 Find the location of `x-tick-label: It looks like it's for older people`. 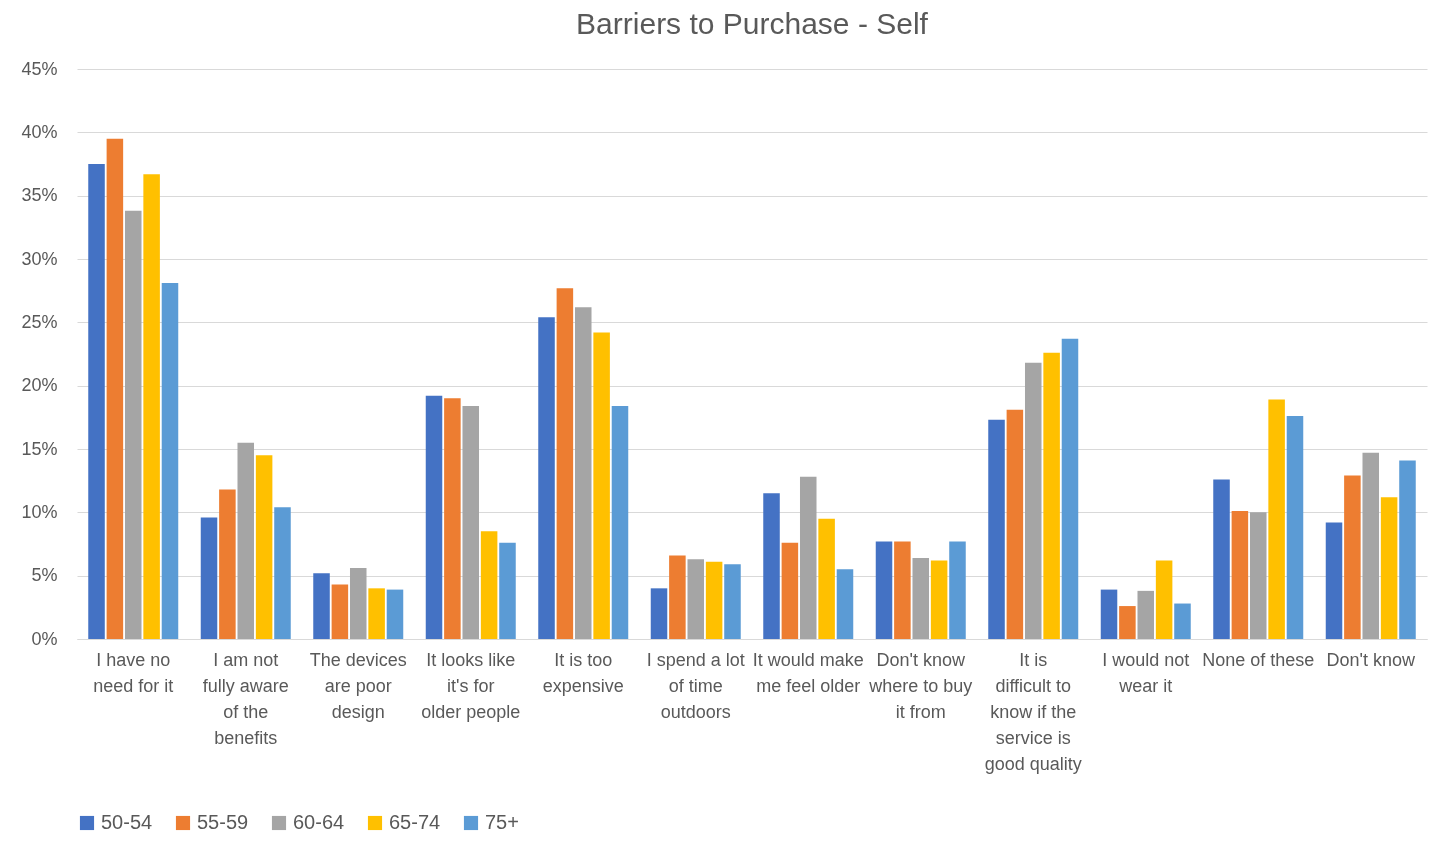

x-tick-label: It looks like it's for older people is located at coordinates (471, 685).